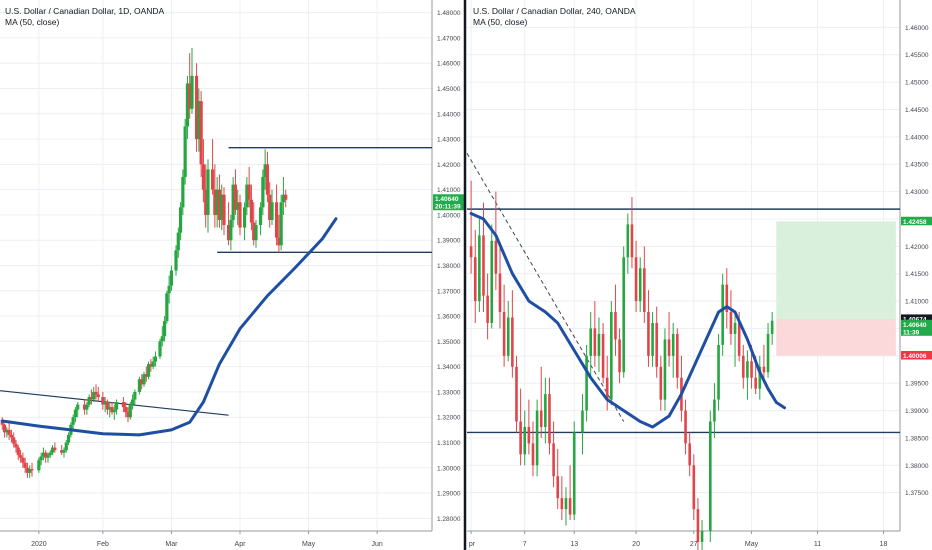  Describe the element at coordinates (169, 327) in the screenshot. I see `daily-ma50-line` at that location.